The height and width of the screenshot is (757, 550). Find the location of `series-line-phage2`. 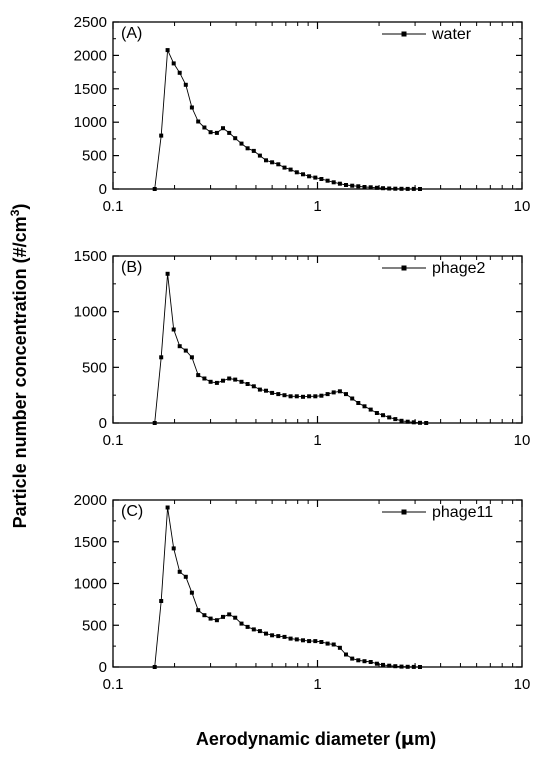

series-line-phage2 is located at coordinates (290, 348).